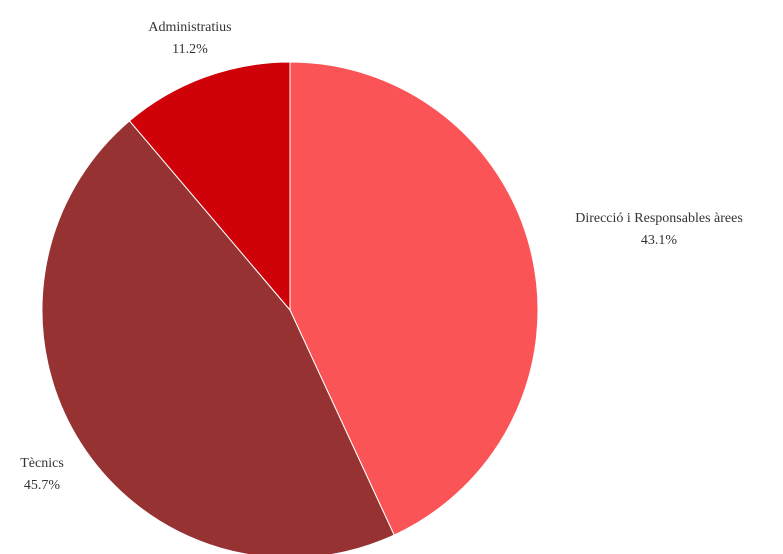 The height and width of the screenshot is (554, 783). I want to click on slice-label-3: Administratius, so click(189, 27).